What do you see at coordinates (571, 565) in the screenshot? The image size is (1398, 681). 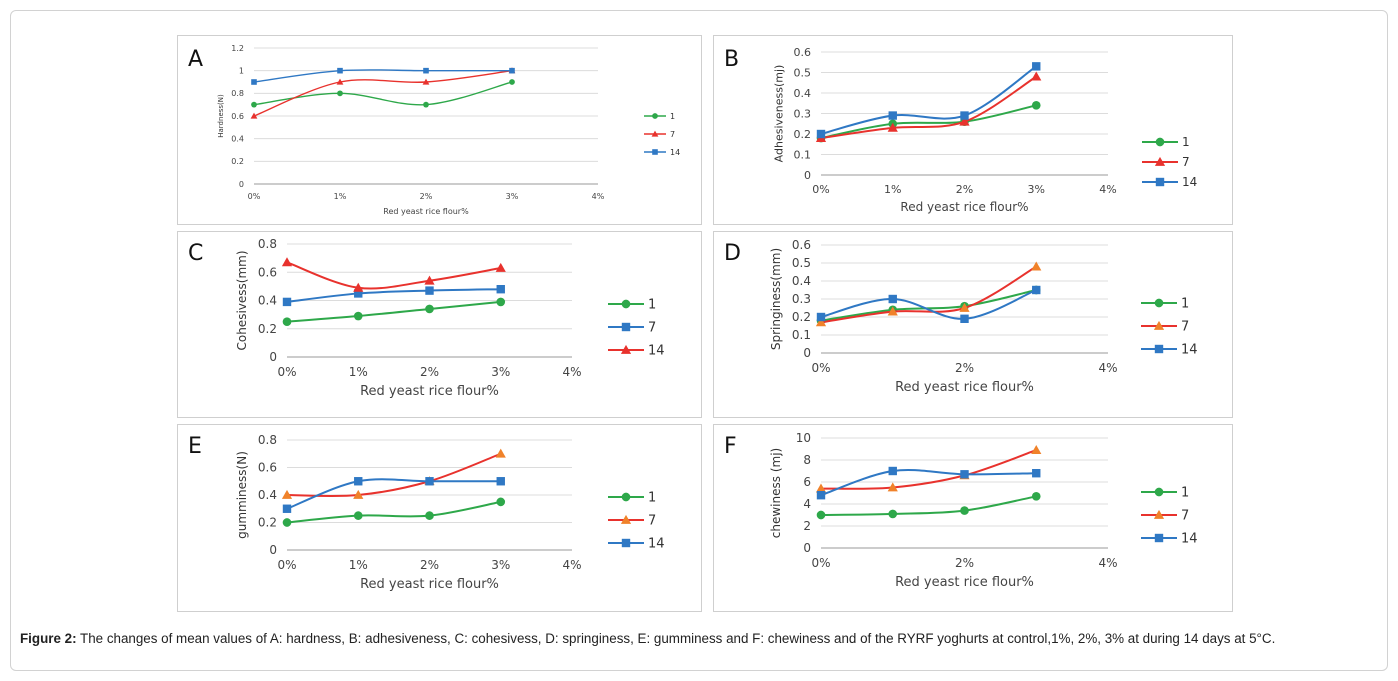 I see `x-tick-label-e: 4%` at bounding box center [571, 565].